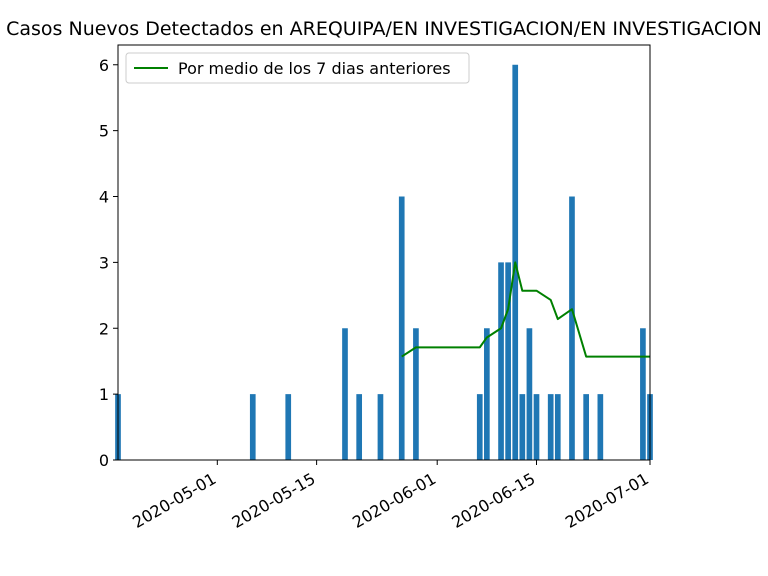  What do you see at coordinates (274, 500) in the screenshot?
I see `x-tick-label-2020-05-15: 2020-05-15` at bounding box center [274, 500].